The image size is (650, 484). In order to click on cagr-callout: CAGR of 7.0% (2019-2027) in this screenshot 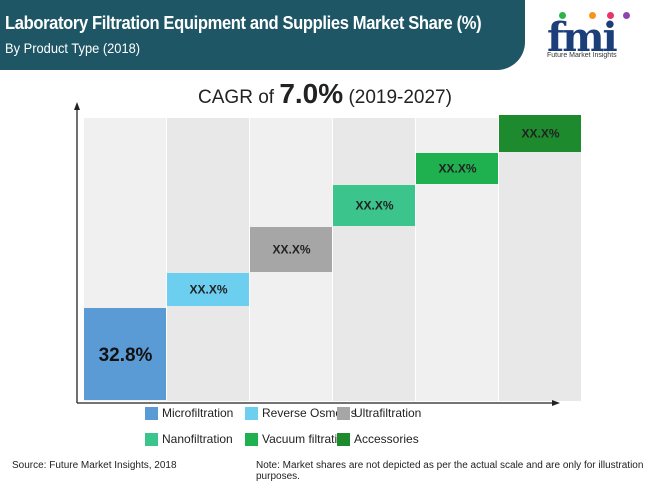, I will do `click(325, 94)`.